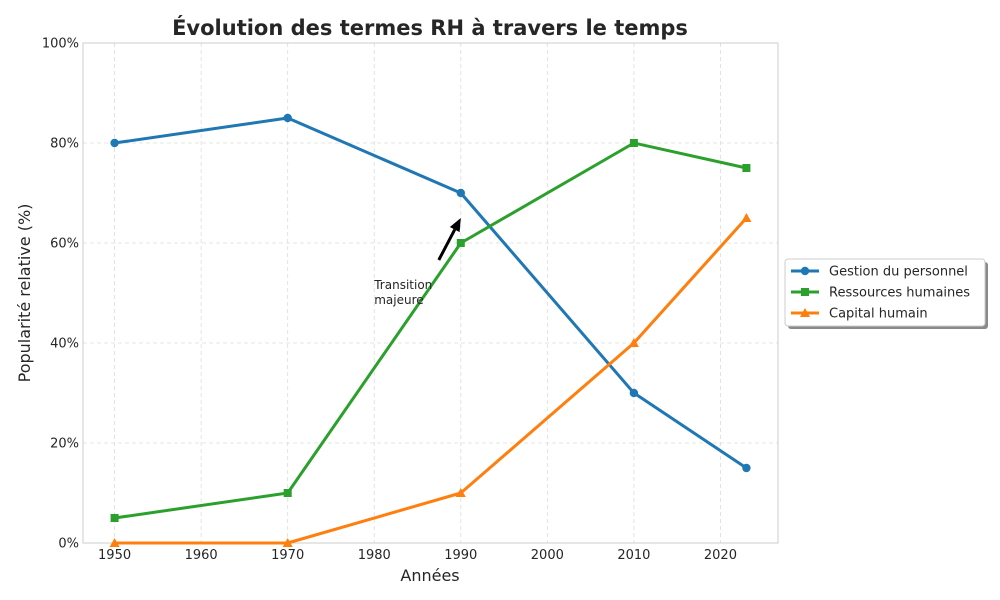 The height and width of the screenshot is (600, 1000). Describe the element at coordinates (114, 555) in the screenshot. I see `x-tick-label: 1950` at that location.